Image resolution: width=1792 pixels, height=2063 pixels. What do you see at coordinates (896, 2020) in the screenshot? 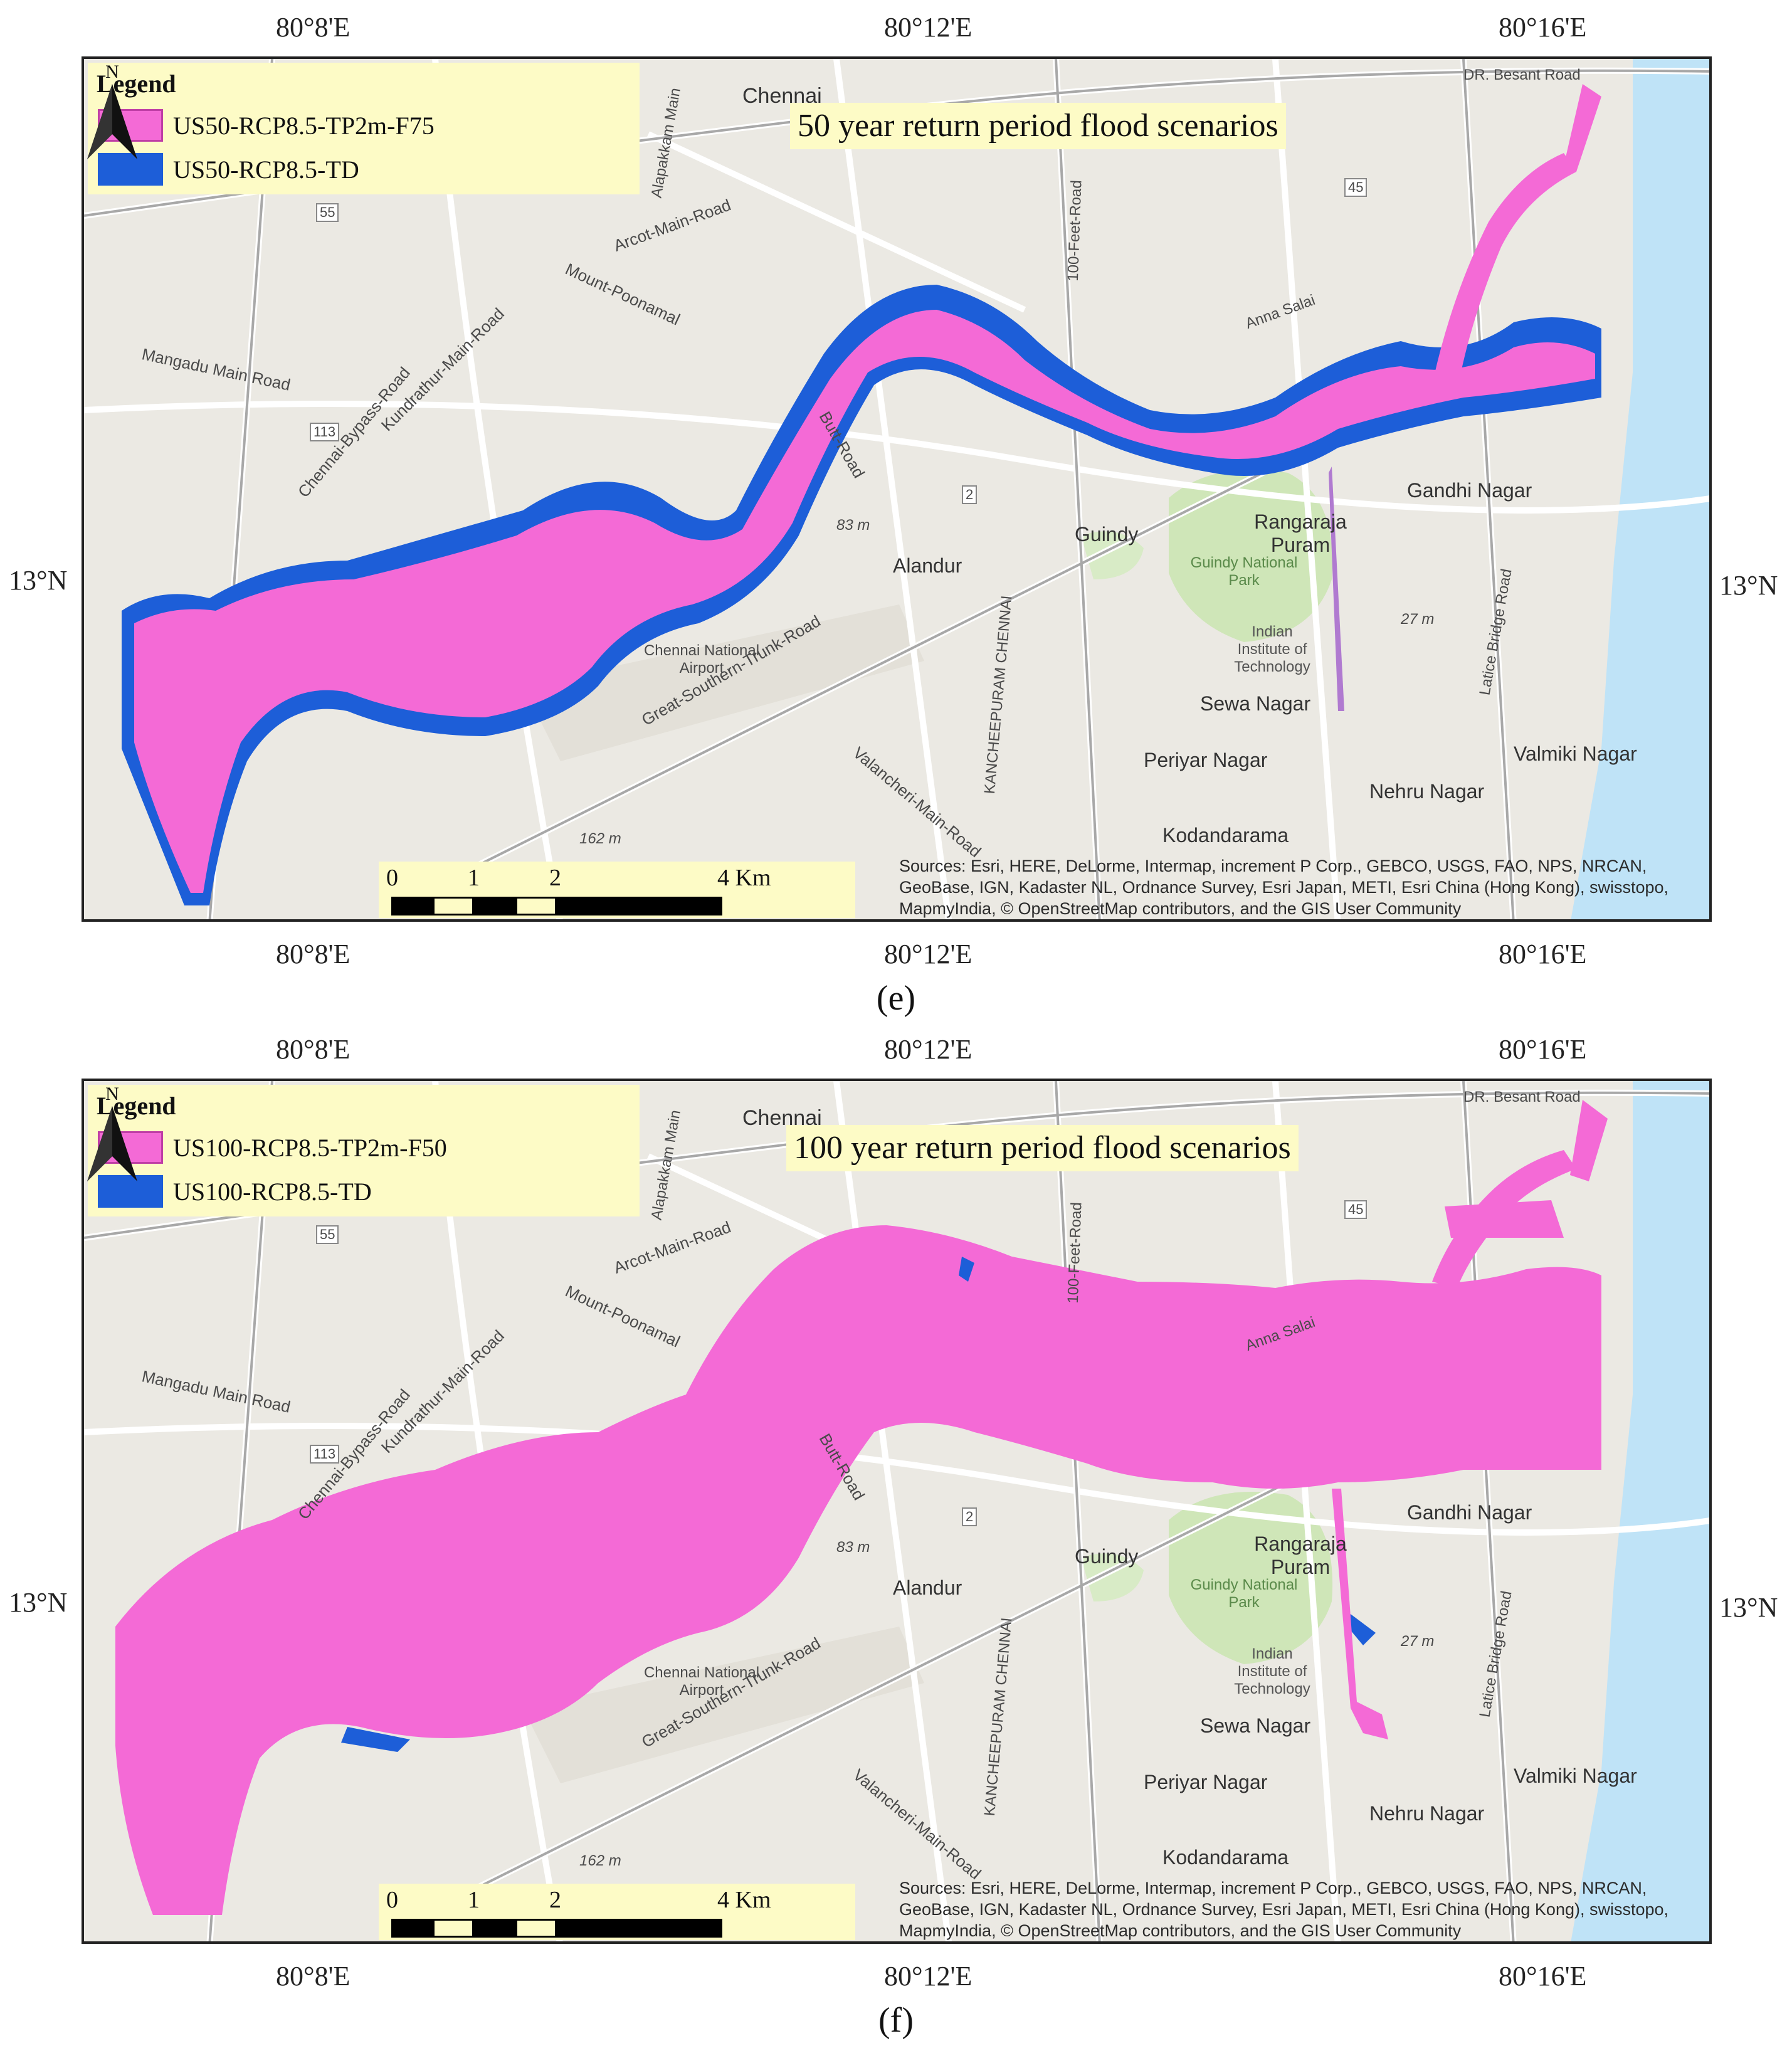
I see `panel-label-f: (f)` at bounding box center [896, 2020].